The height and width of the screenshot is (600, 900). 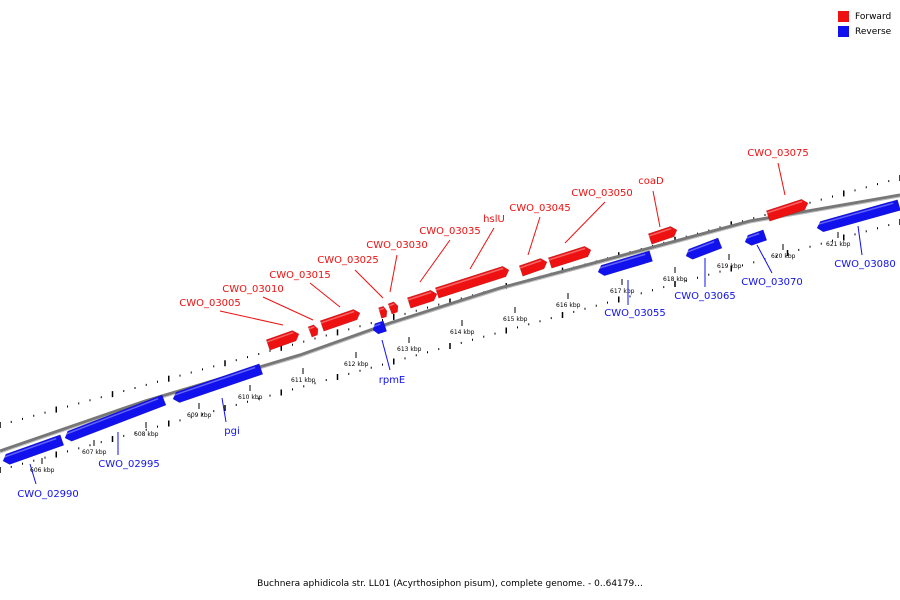 I want to click on axis-tick-label: 612 kbp, so click(x=356, y=364).